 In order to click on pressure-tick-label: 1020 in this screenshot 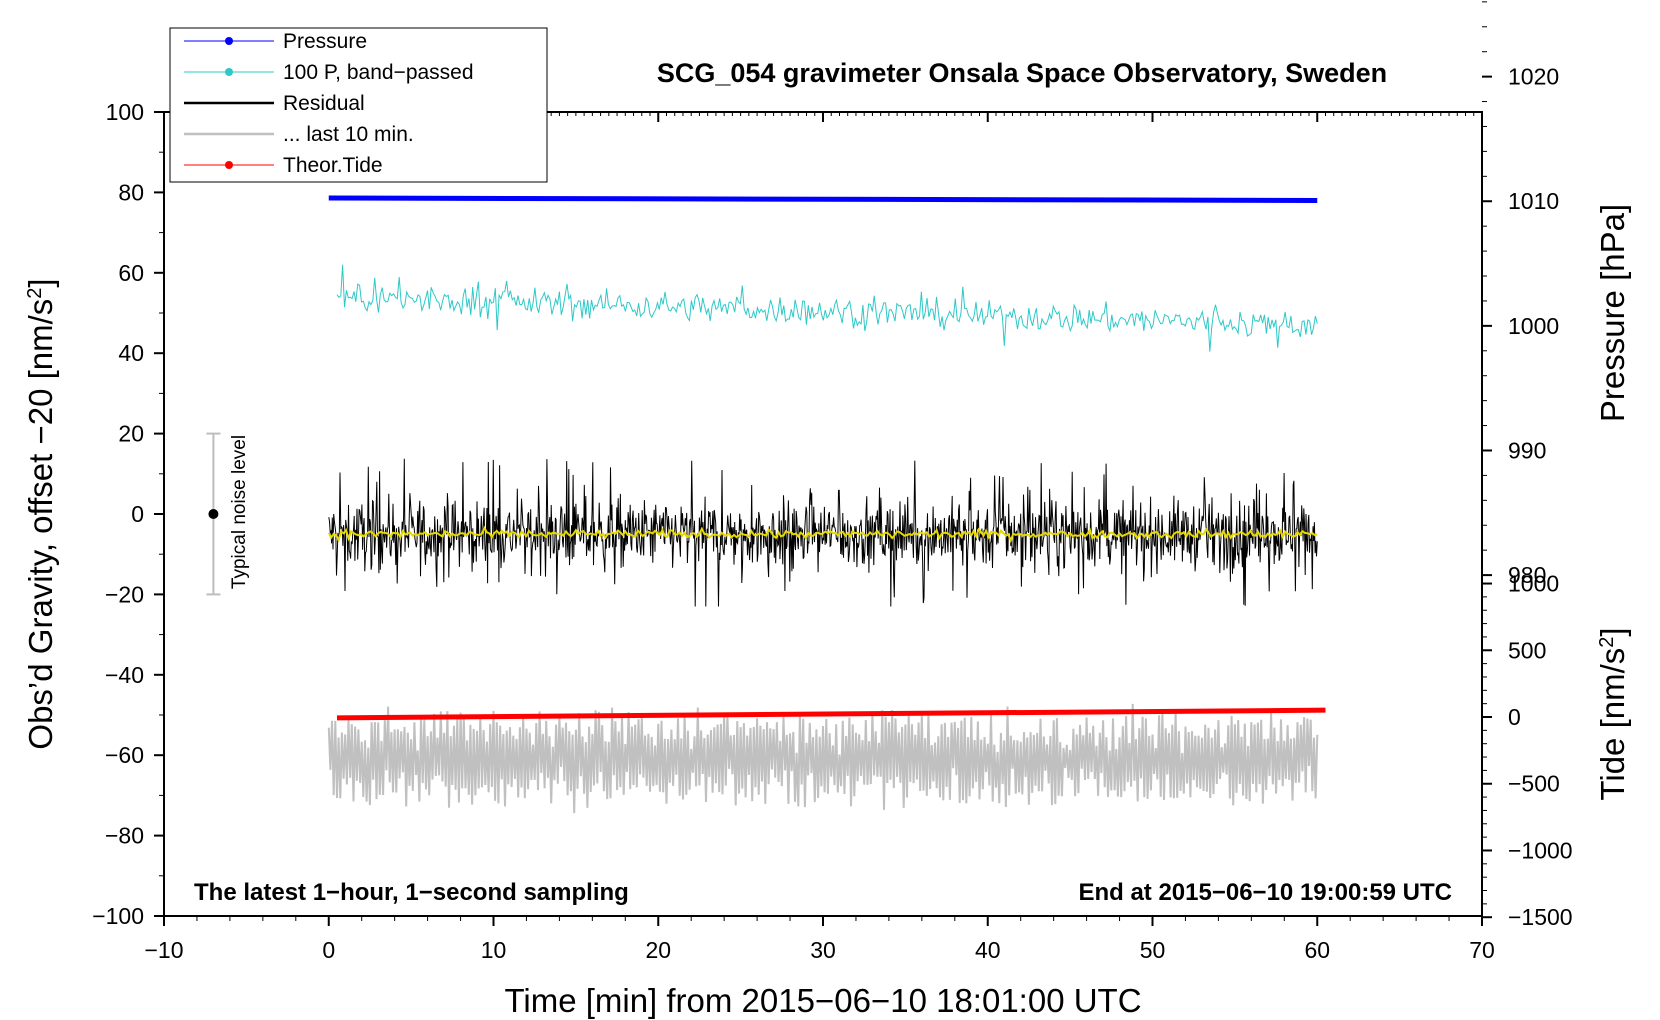, I will do `click(1533, 77)`.